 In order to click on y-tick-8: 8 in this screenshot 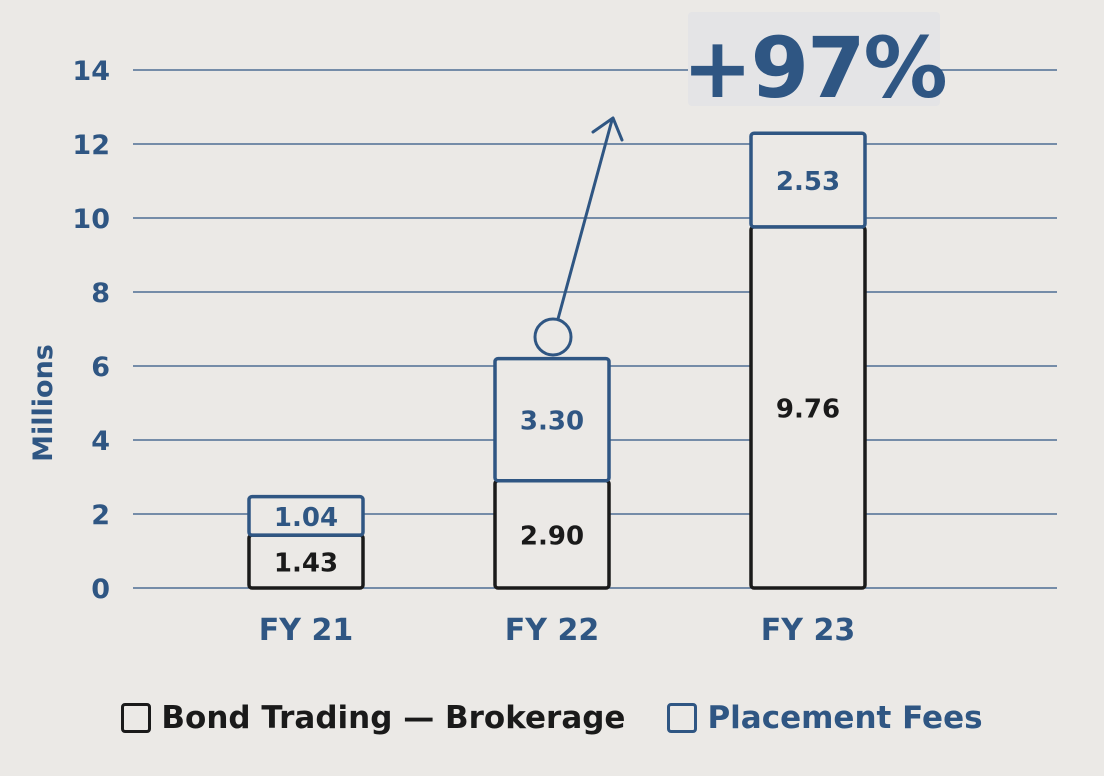, I will do `click(100, 293)`.